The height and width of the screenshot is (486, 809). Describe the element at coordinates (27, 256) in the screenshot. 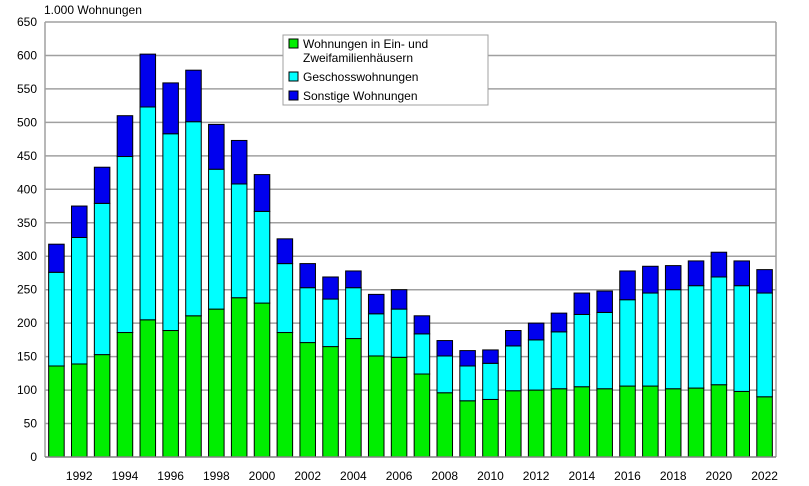

I see `y-tick-label: 300` at that location.